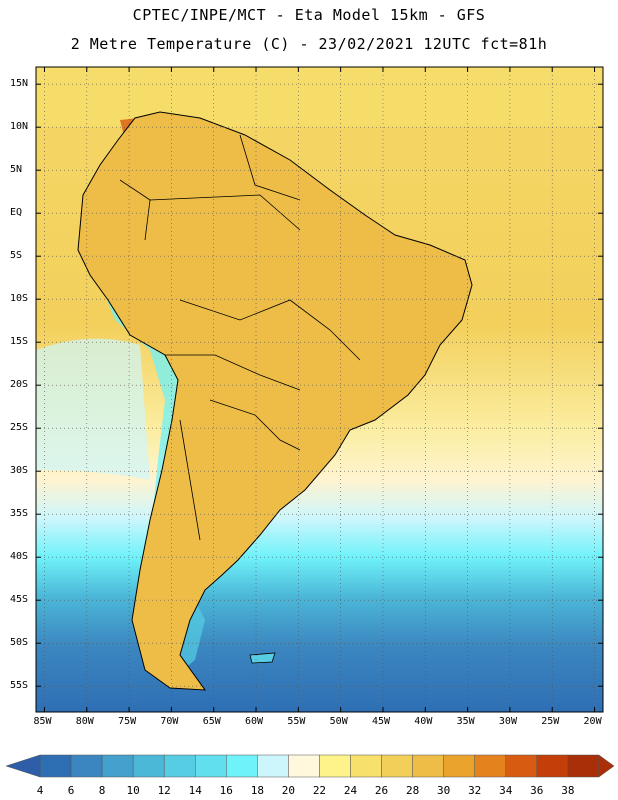 The height and width of the screenshot is (800, 618). Describe the element at coordinates (319, 790) in the screenshot. I see `colorbar-label: 22` at that location.